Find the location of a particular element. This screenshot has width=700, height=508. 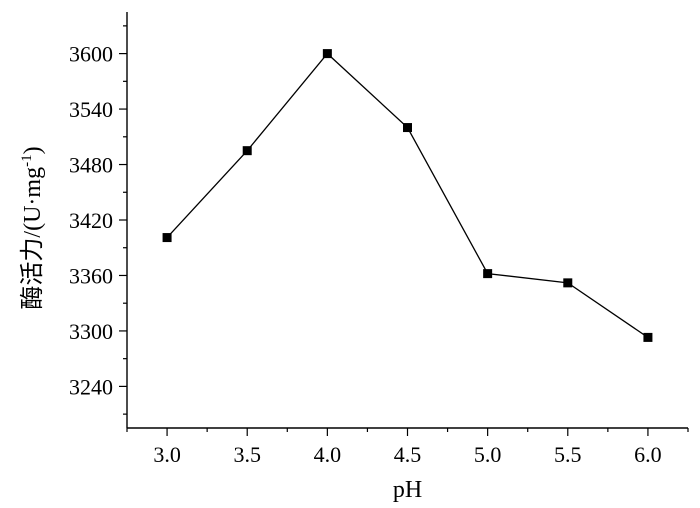

y-tick-label: 3540 is located at coordinates (91, 109).